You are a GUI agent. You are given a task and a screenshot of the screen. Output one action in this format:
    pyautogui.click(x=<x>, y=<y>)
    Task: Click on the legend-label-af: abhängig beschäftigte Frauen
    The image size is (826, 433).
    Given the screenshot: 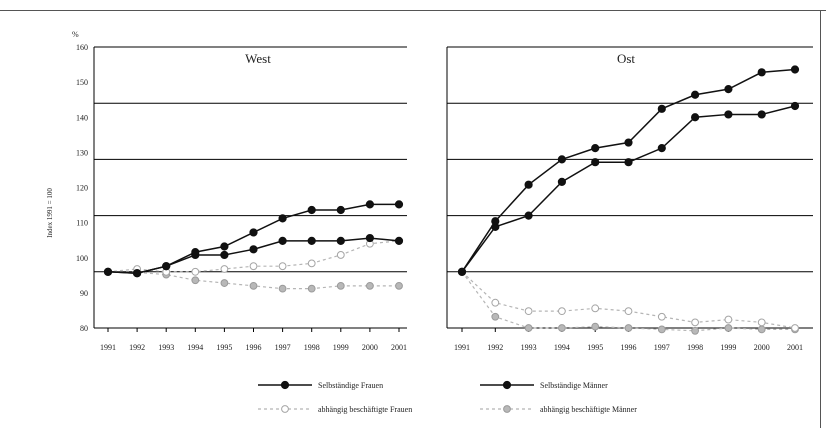 What is the action you would take?
    pyautogui.click(x=365, y=409)
    